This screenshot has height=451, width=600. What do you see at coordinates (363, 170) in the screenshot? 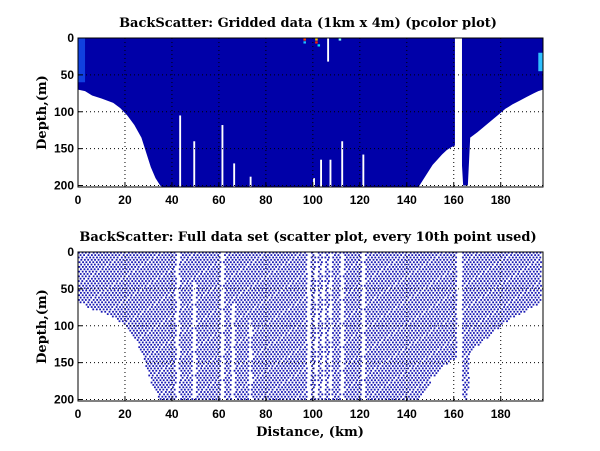
I see `missing-data-gap` at bounding box center [363, 170].